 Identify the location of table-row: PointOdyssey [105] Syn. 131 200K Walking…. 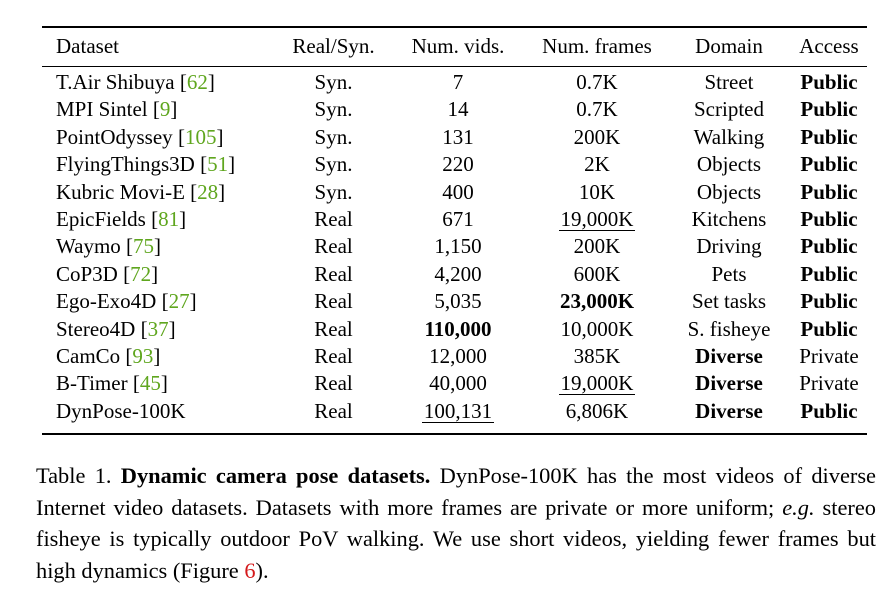
(454, 137).